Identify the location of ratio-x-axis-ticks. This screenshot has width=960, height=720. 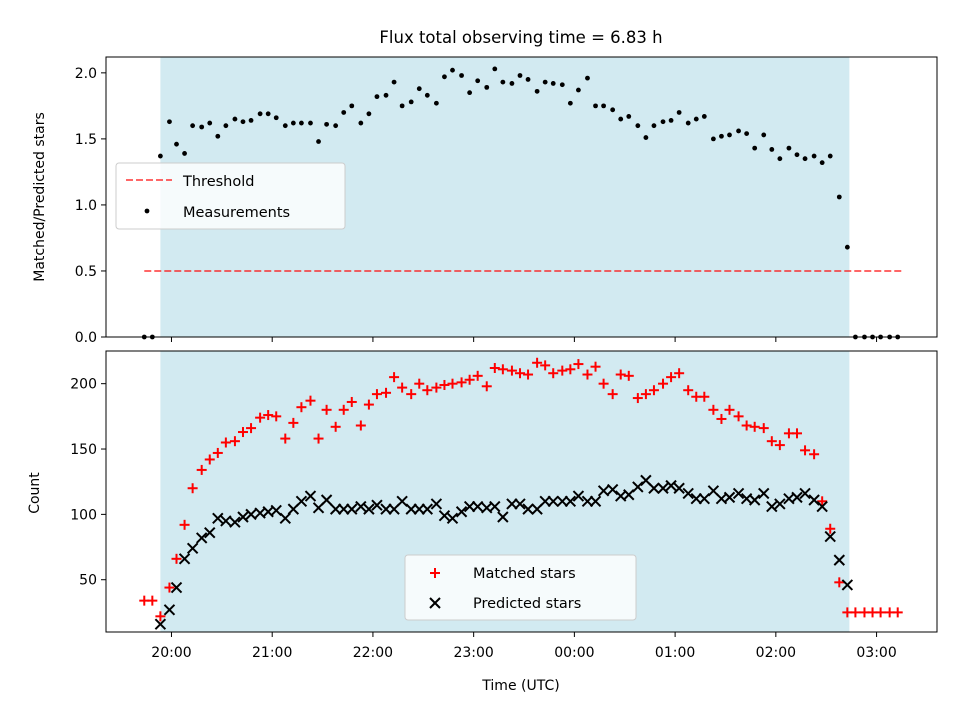
(524, 339).